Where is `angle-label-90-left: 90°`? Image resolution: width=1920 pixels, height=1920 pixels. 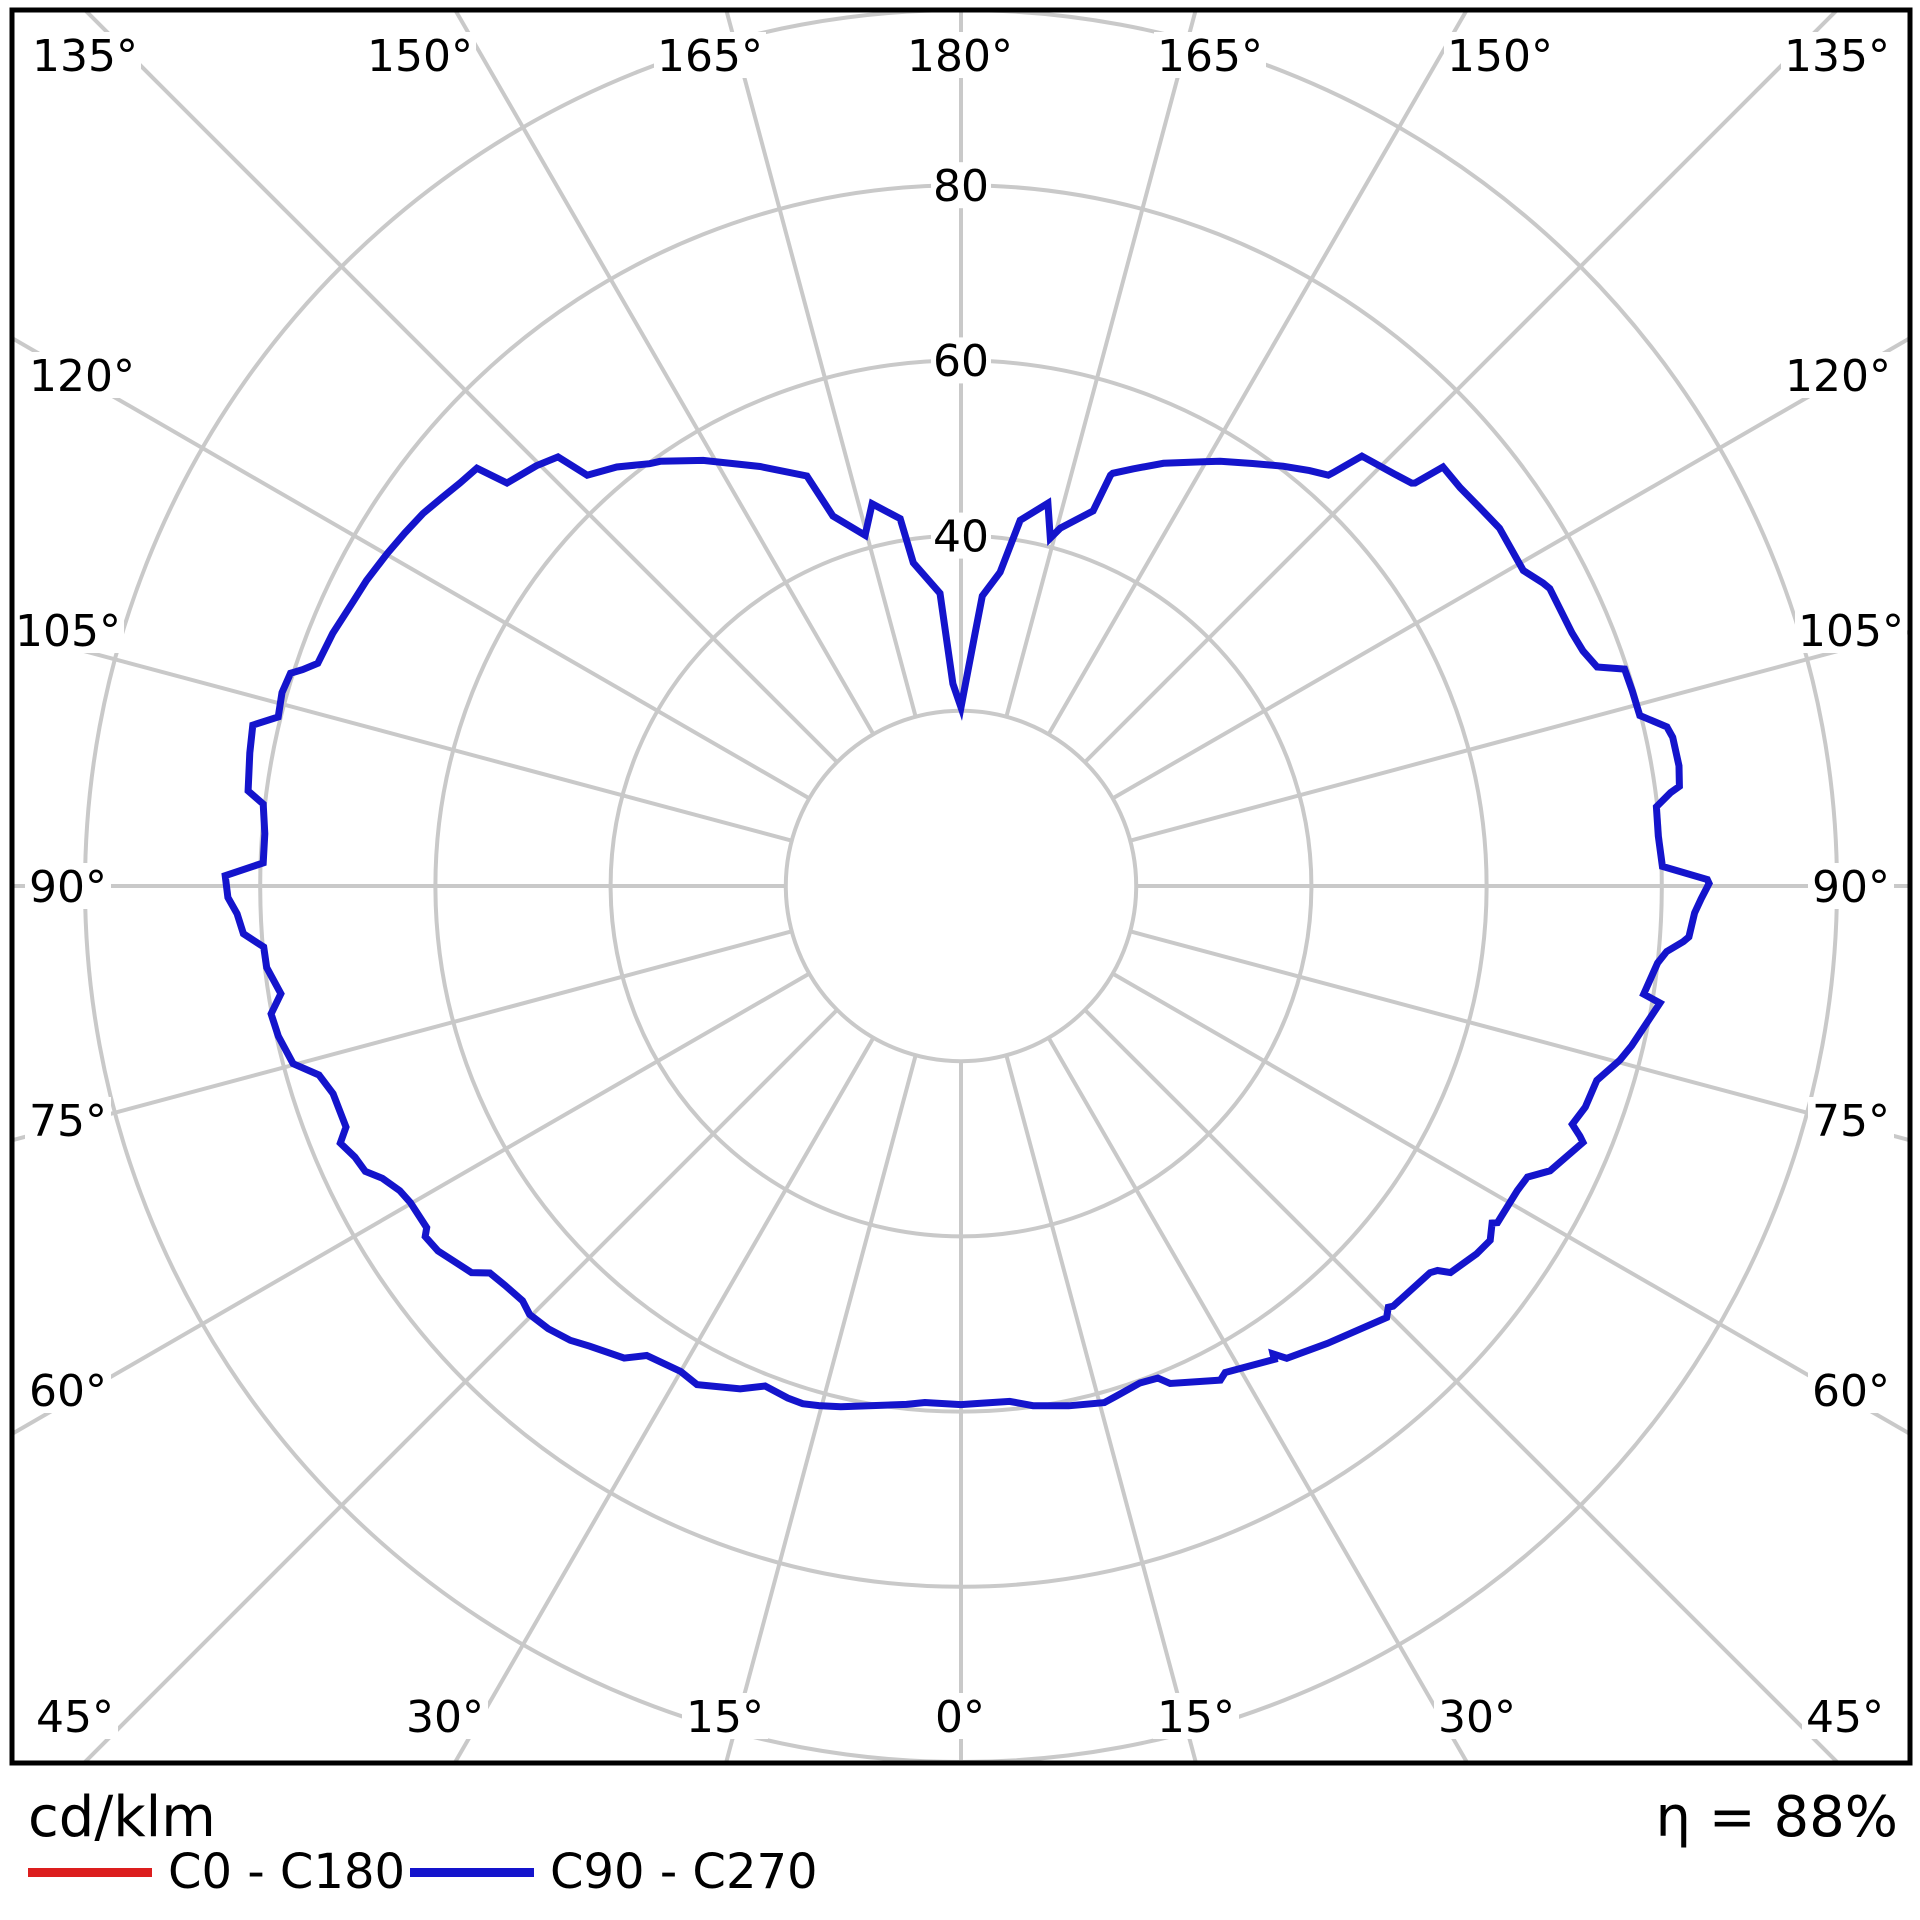
angle-label-90-left: 90° is located at coordinates (68, 887).